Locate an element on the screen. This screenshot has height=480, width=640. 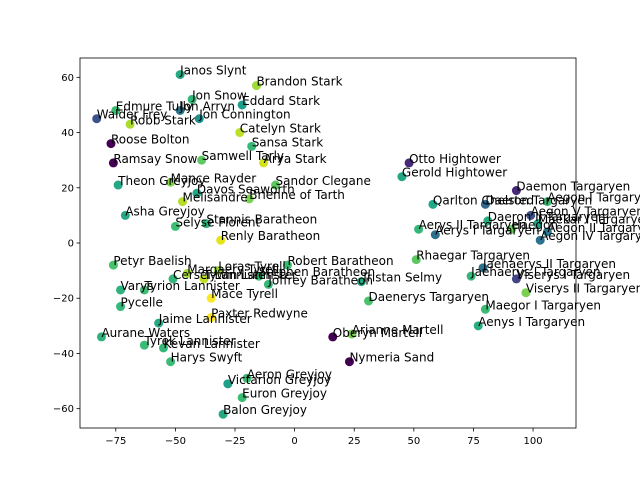
point-label: Aegon II Targaryen is located at coordinates (593, 228).